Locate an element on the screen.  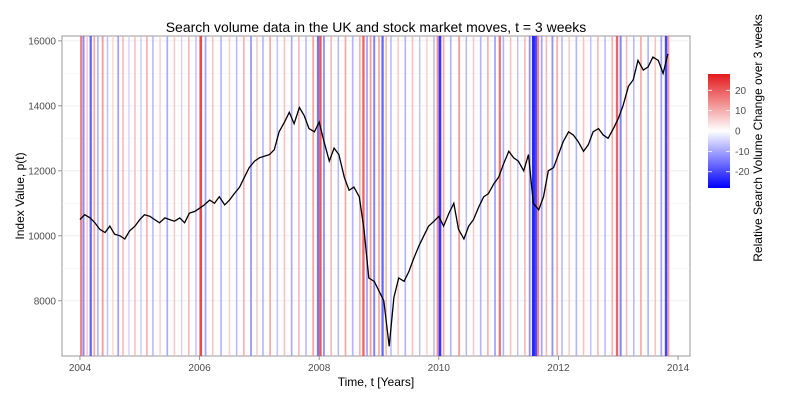
x-tick-label: 2004 is located at coordinates (80, 368).